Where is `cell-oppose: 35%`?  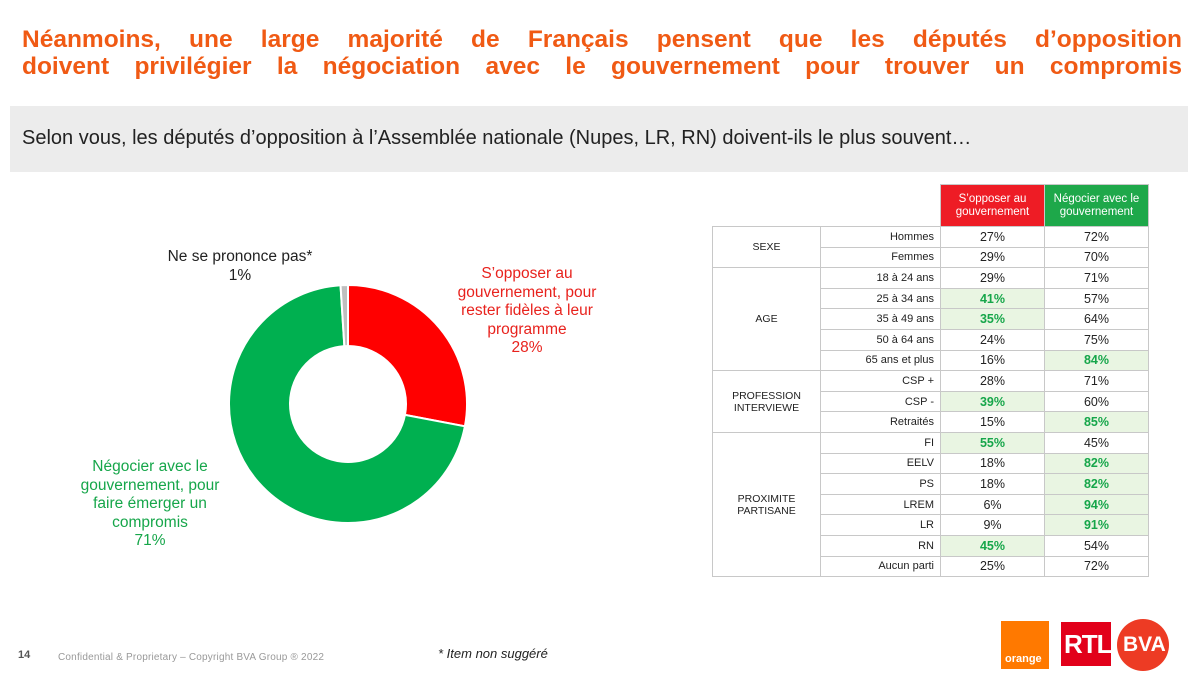
cell-oppose: 35% is located at coordinates (992, 319).